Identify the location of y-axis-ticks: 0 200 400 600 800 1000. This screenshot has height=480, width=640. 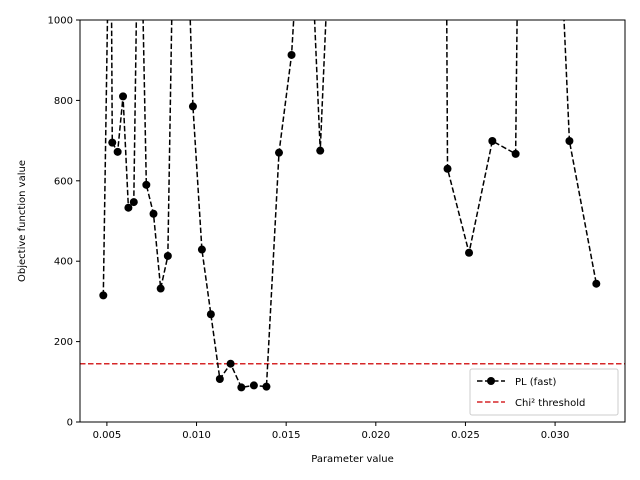
(64, 222).